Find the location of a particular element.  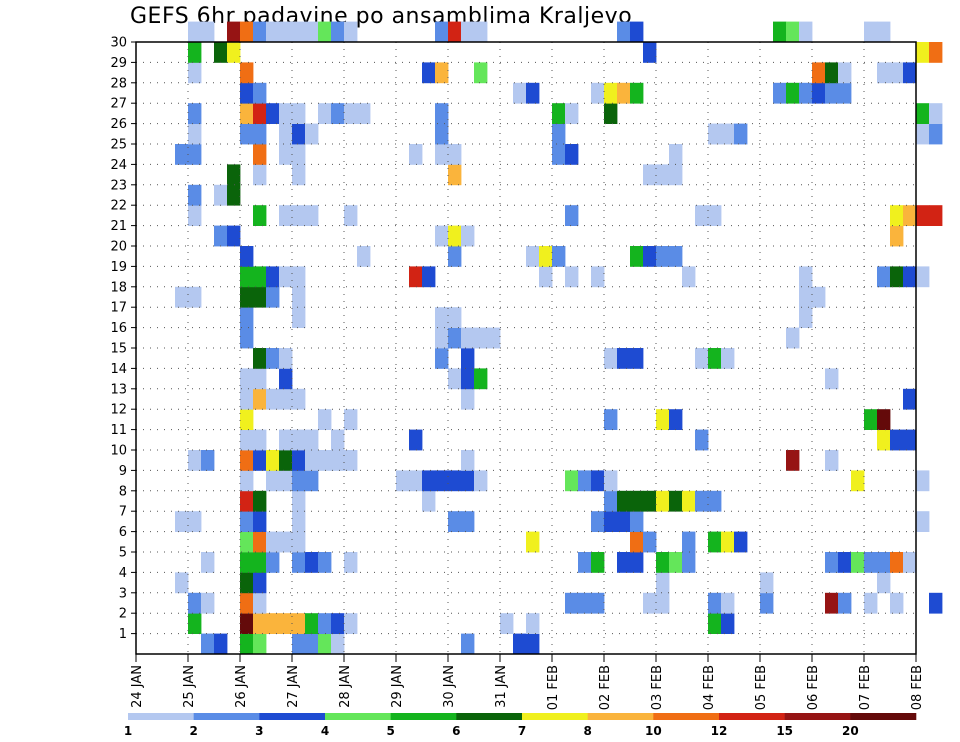

y-tick-label: 13 is located at coordinates (118, 389).